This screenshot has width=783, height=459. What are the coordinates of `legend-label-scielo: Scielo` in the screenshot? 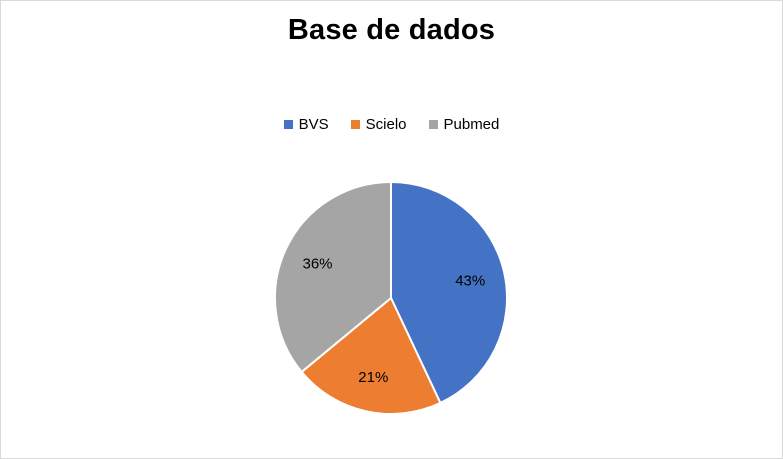 It's located at (386, 124).